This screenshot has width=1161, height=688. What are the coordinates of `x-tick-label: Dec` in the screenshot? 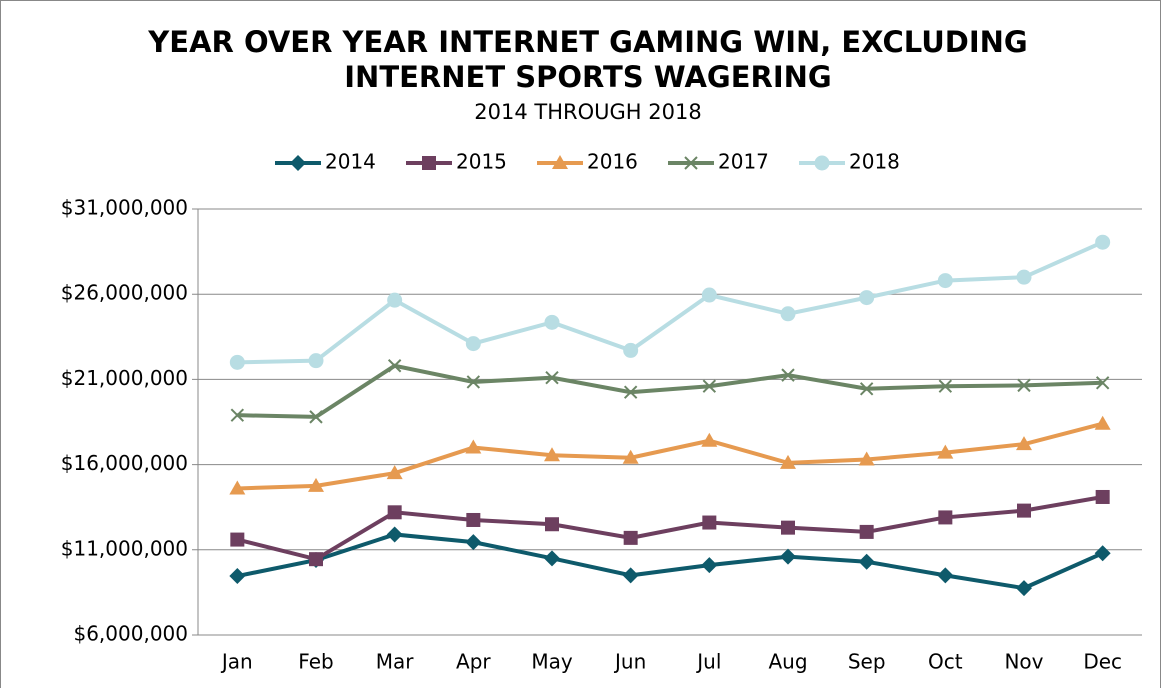 It's located at (1102, 662).